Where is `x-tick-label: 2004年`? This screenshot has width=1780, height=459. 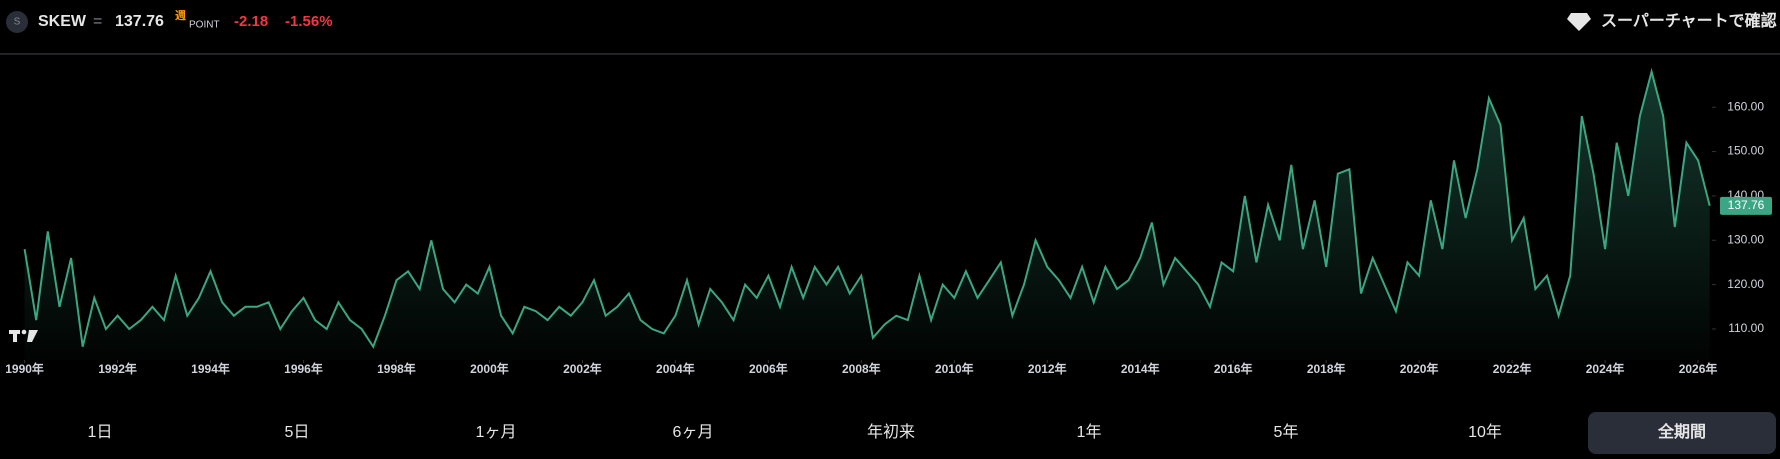 x-tick-label: 2004年 is located at coordinates (675, 368).